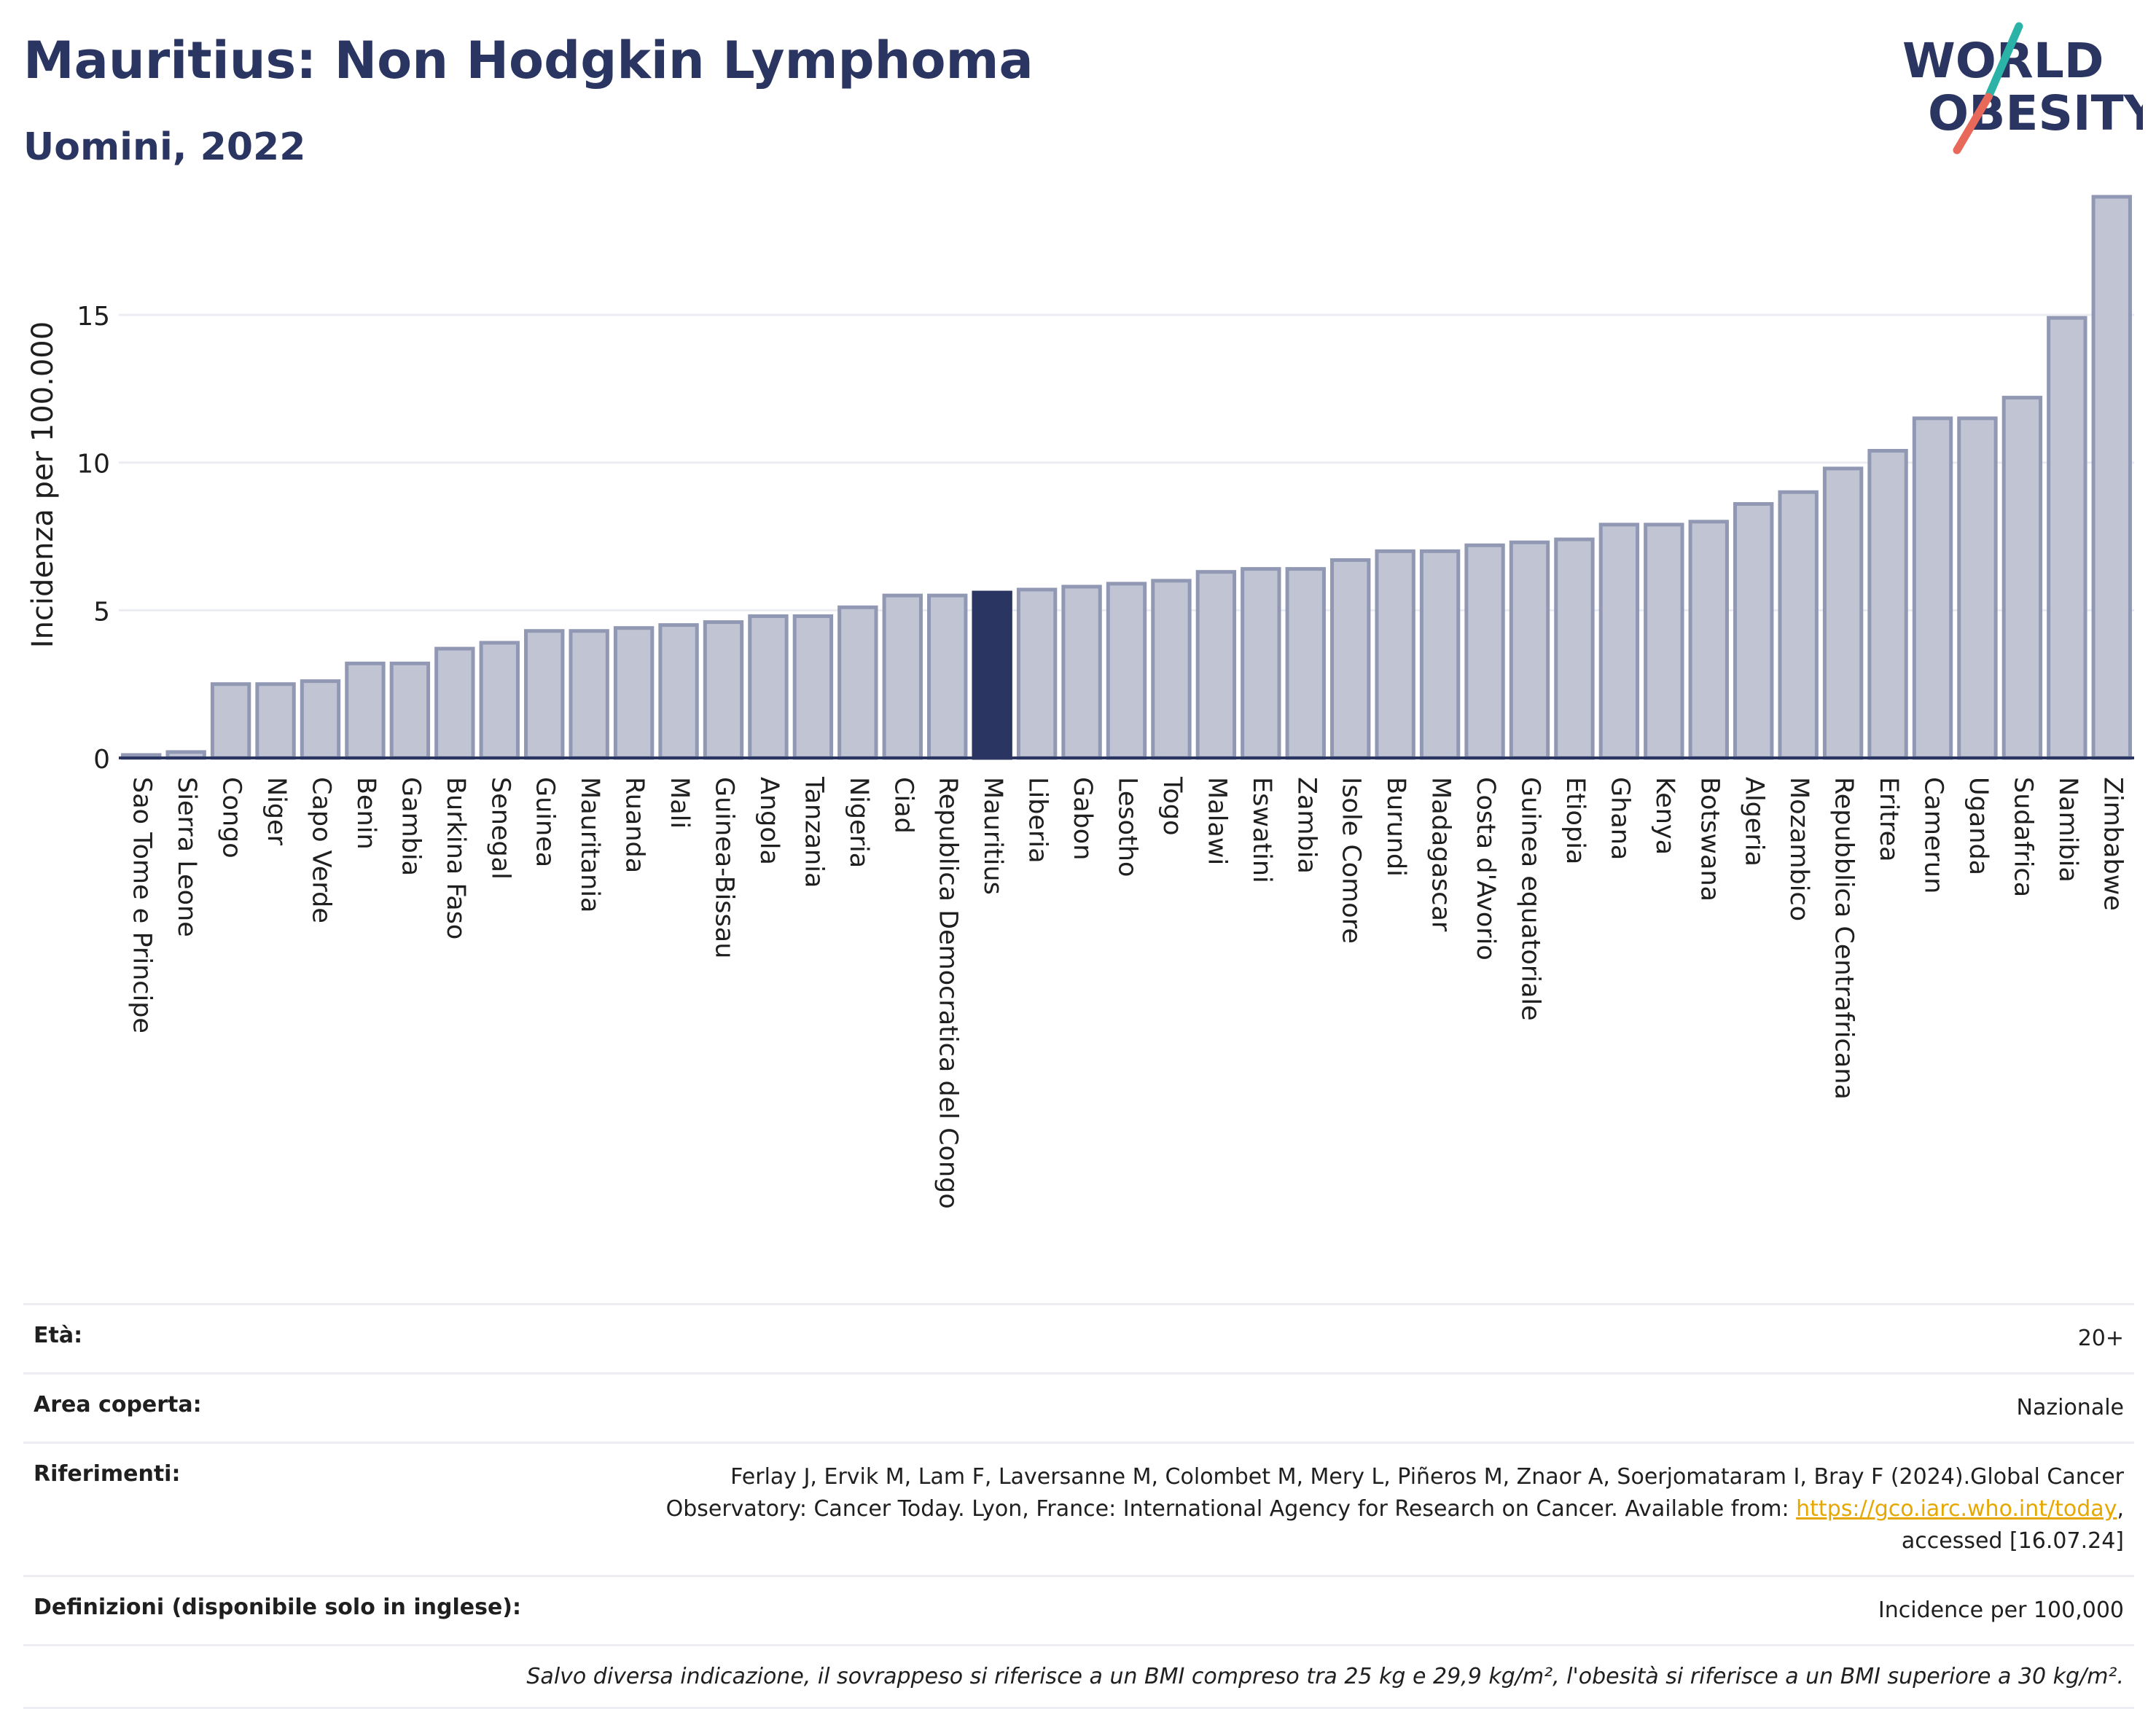  I want to click on x-tick-label: Sudafrica, so click(2023, 837).